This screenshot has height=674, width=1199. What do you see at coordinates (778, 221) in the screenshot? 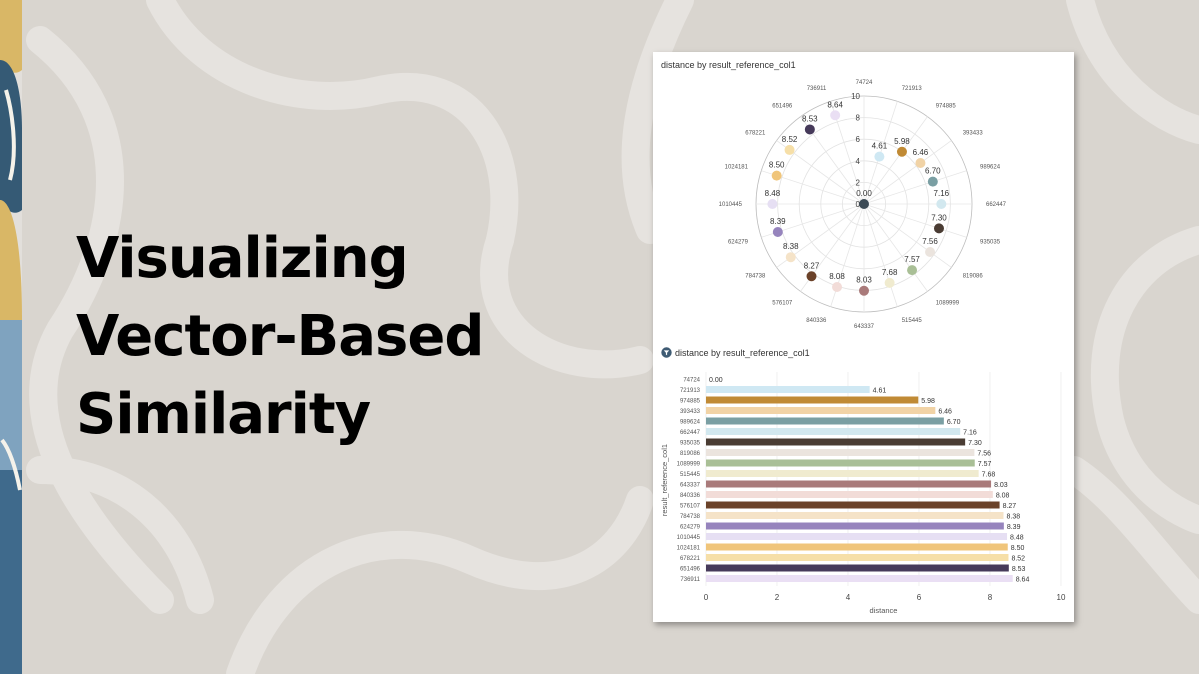
I see `polar-value-label: 8.39` at bounding box center [778, 221].